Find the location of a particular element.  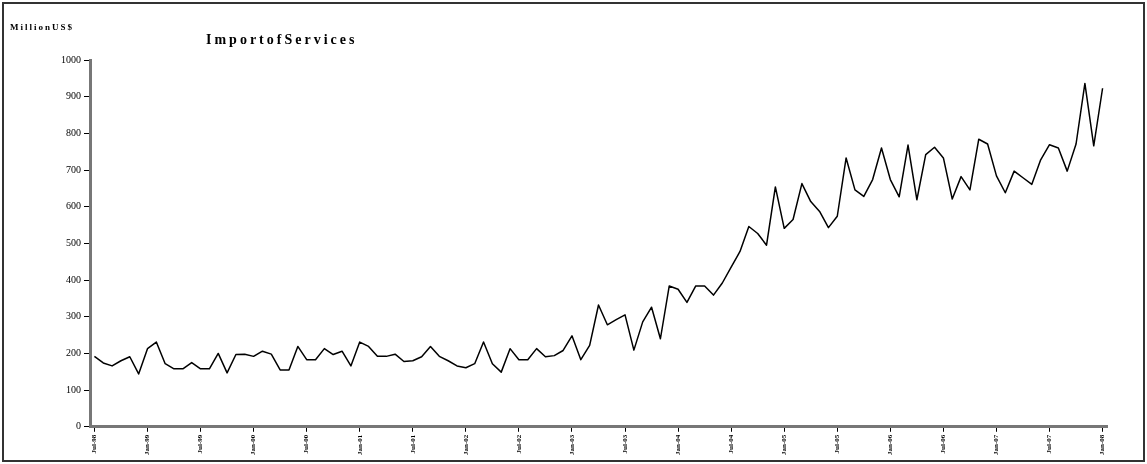

y-axis-title: MillionUS$ is located at coordinates (42, 27).